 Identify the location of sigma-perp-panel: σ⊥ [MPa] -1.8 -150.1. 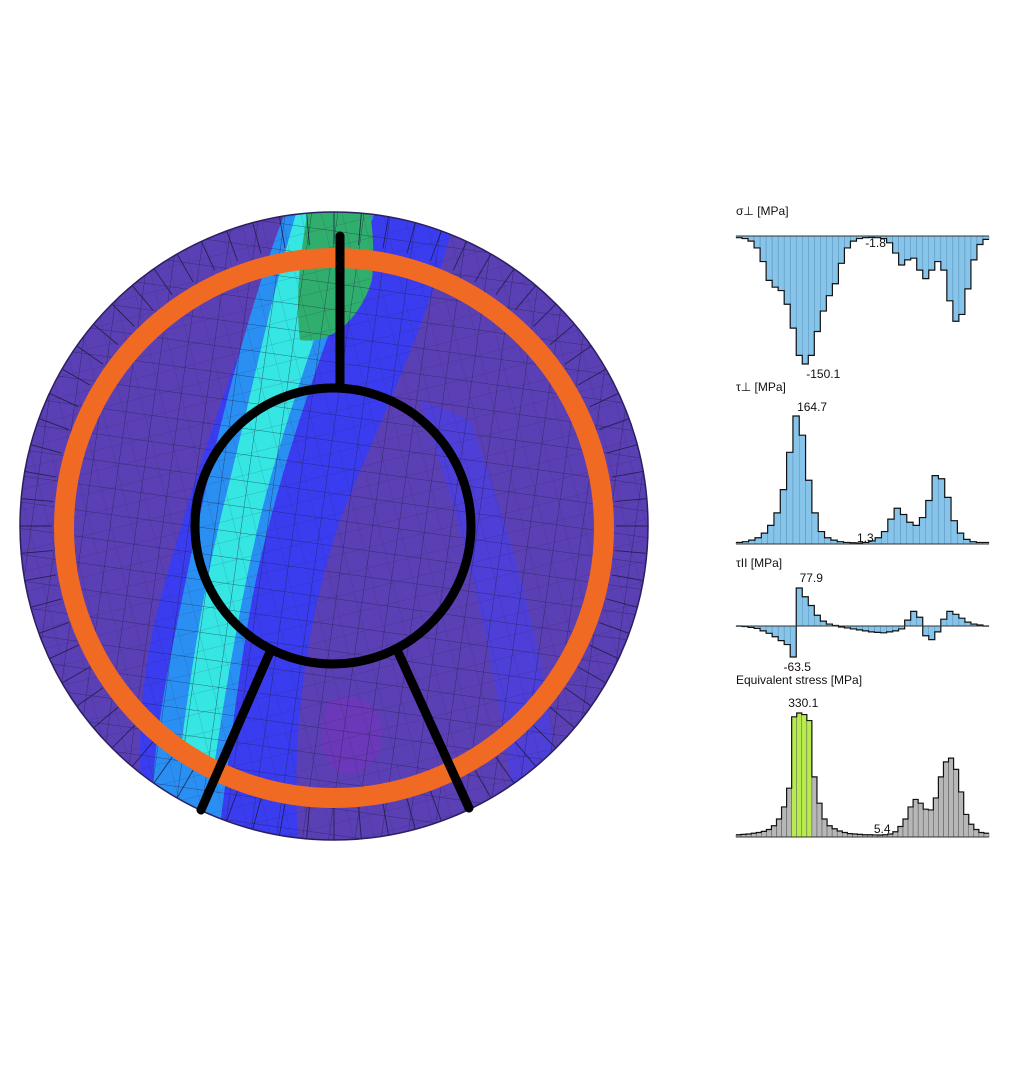
(863, 292).